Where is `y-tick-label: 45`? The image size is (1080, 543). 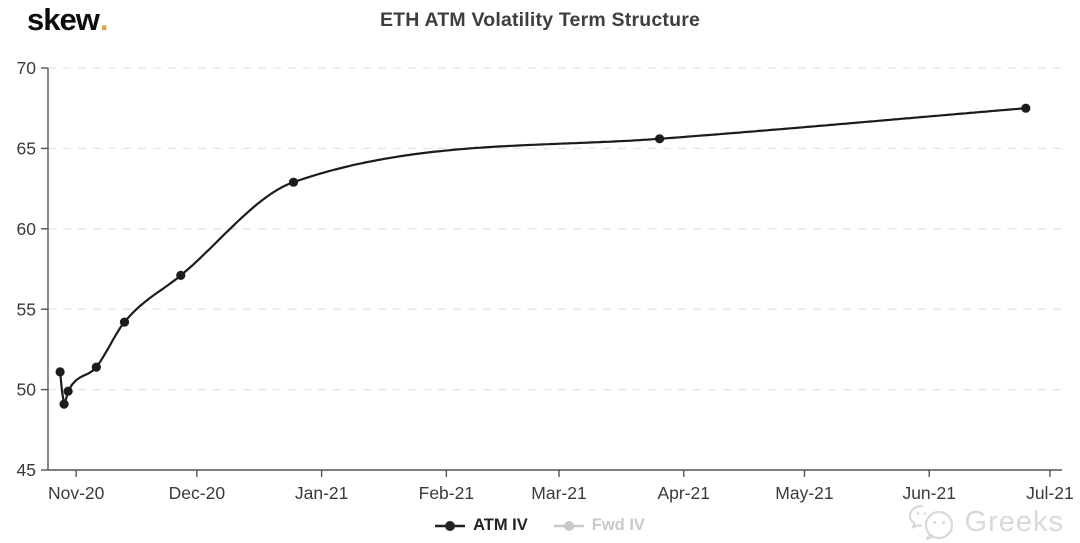 y-tick-label: 45 is located at coordinates (26, 470).